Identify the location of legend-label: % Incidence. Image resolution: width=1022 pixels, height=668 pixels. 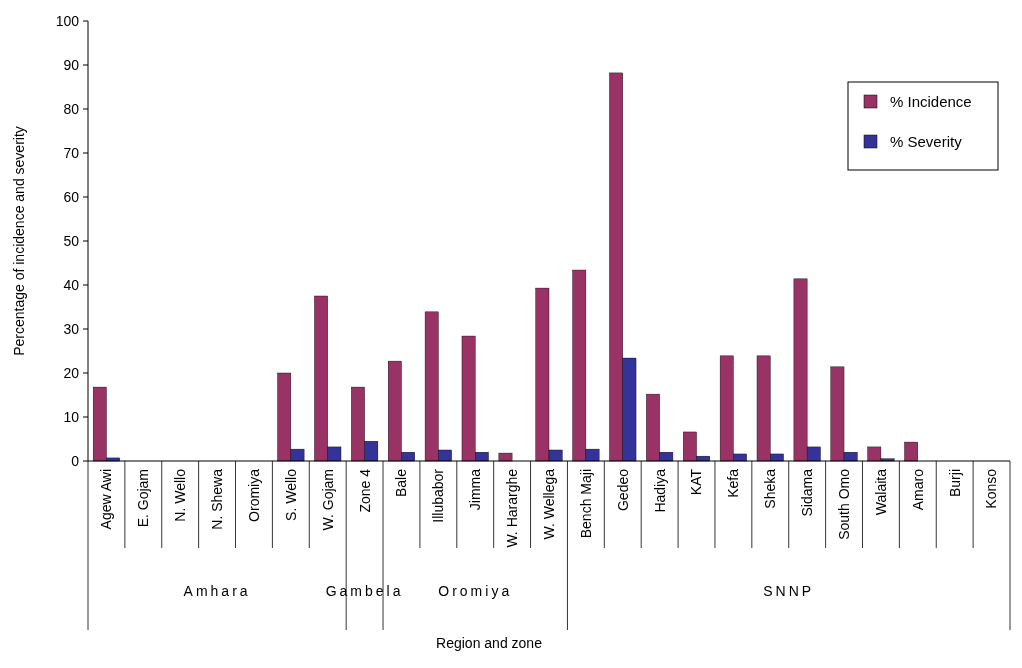
(931, 102).